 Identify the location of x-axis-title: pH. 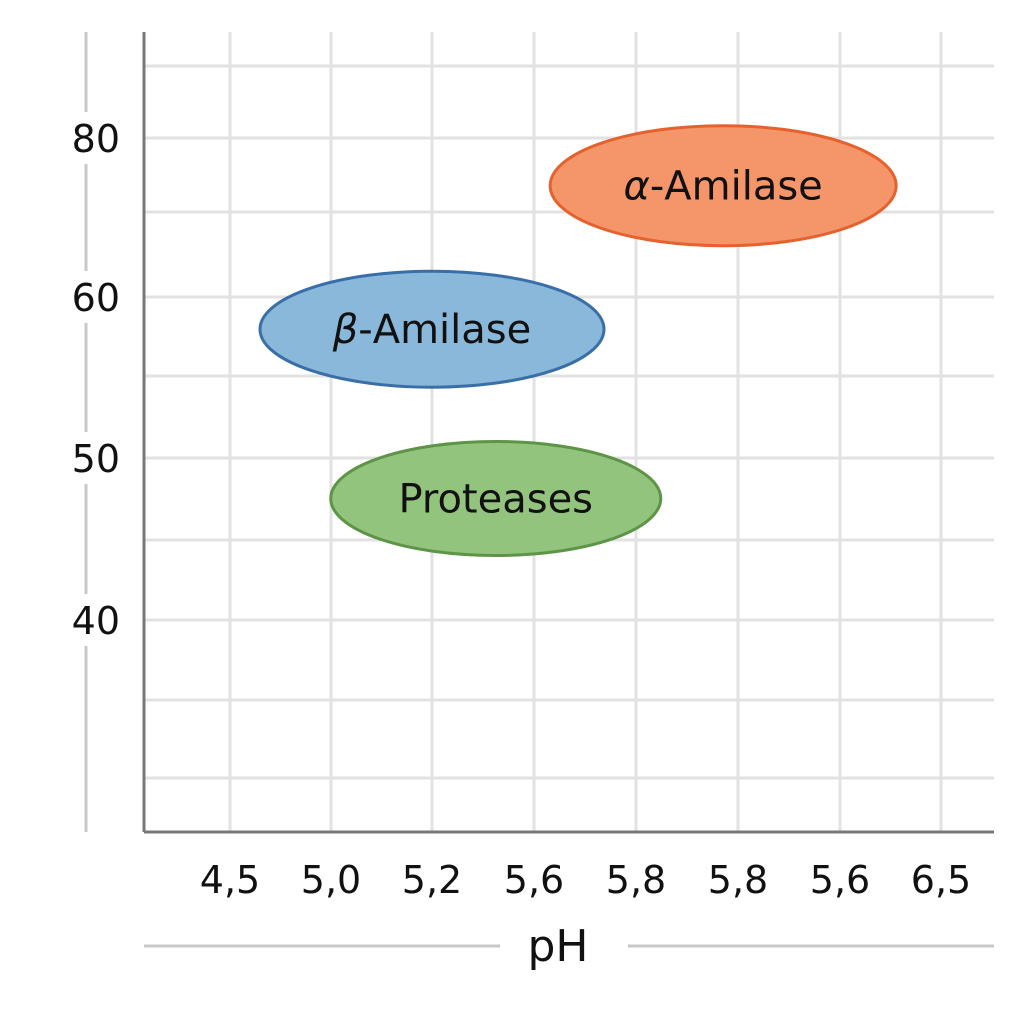
(557, 946).